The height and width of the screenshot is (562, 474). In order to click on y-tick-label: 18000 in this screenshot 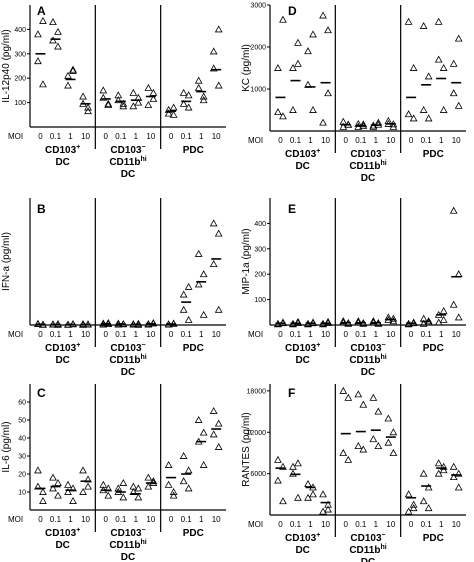, I will do `click(257, 391)`.